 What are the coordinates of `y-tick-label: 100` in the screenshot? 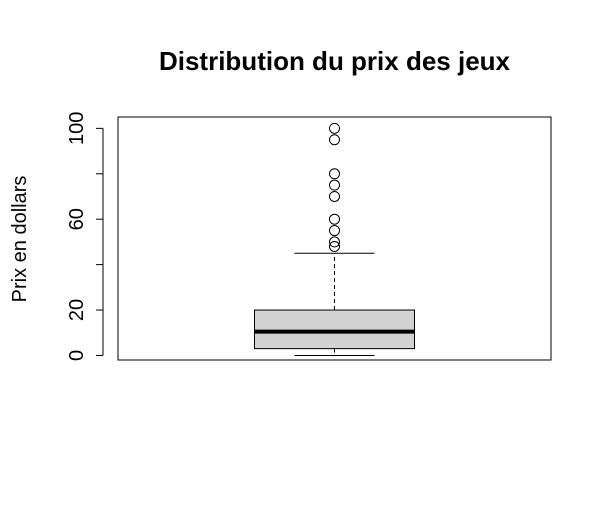 It's located at (77, 128).